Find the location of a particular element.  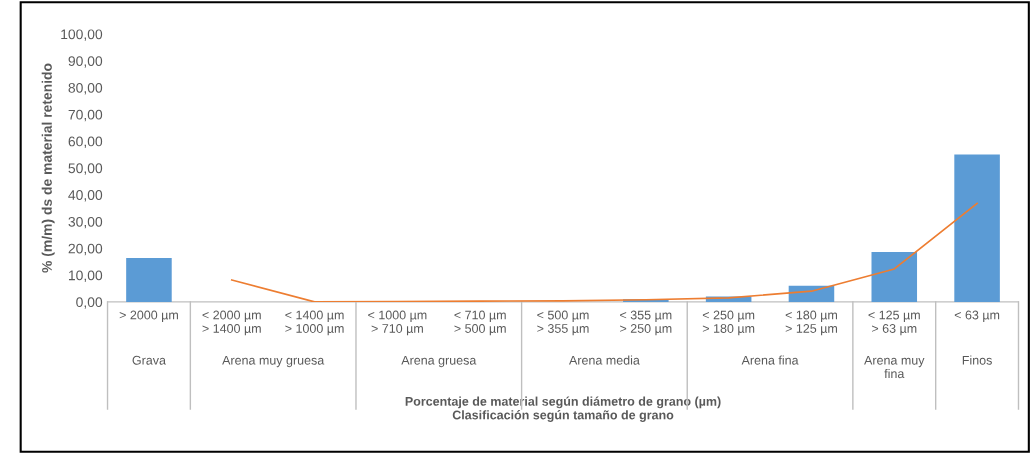

y-tick-label: 50,00 is located at coordinates (85, 169).